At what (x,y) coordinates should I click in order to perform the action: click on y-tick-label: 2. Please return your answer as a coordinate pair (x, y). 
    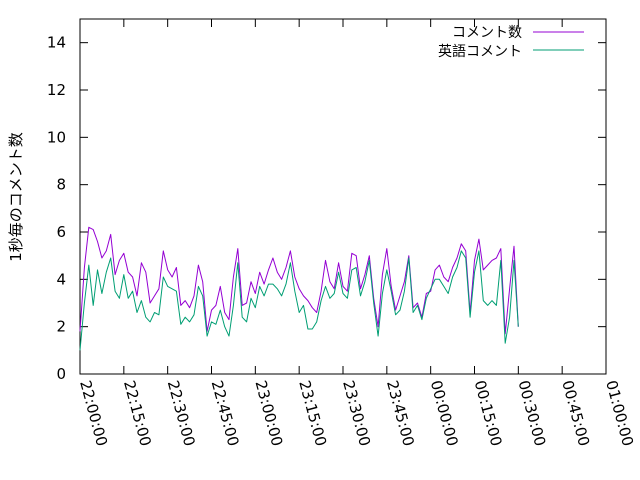
    Looking at the image, I should click on (61, 327).